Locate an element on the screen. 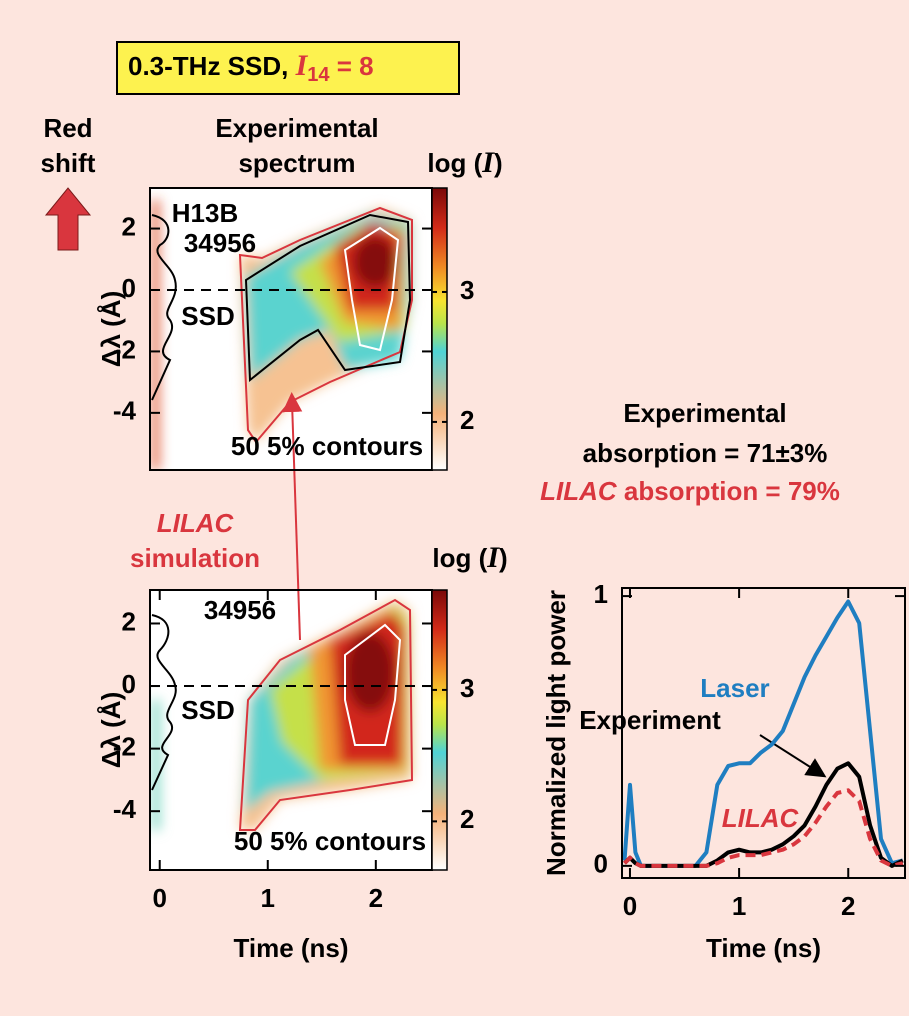 The image size is (909, 1016). series-label: LILAC is located at coordinates (761, 818).